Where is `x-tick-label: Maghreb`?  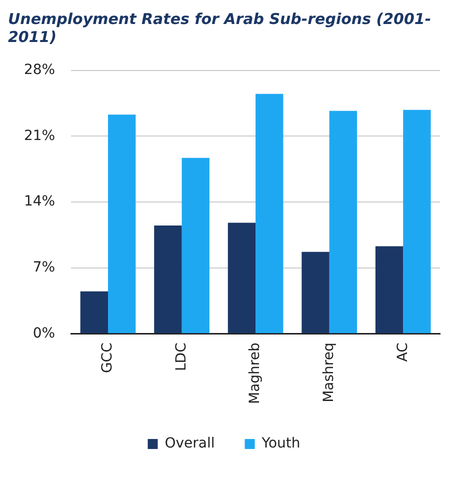
x-tick-label: Maghreb is located at coordinates (255, 373).